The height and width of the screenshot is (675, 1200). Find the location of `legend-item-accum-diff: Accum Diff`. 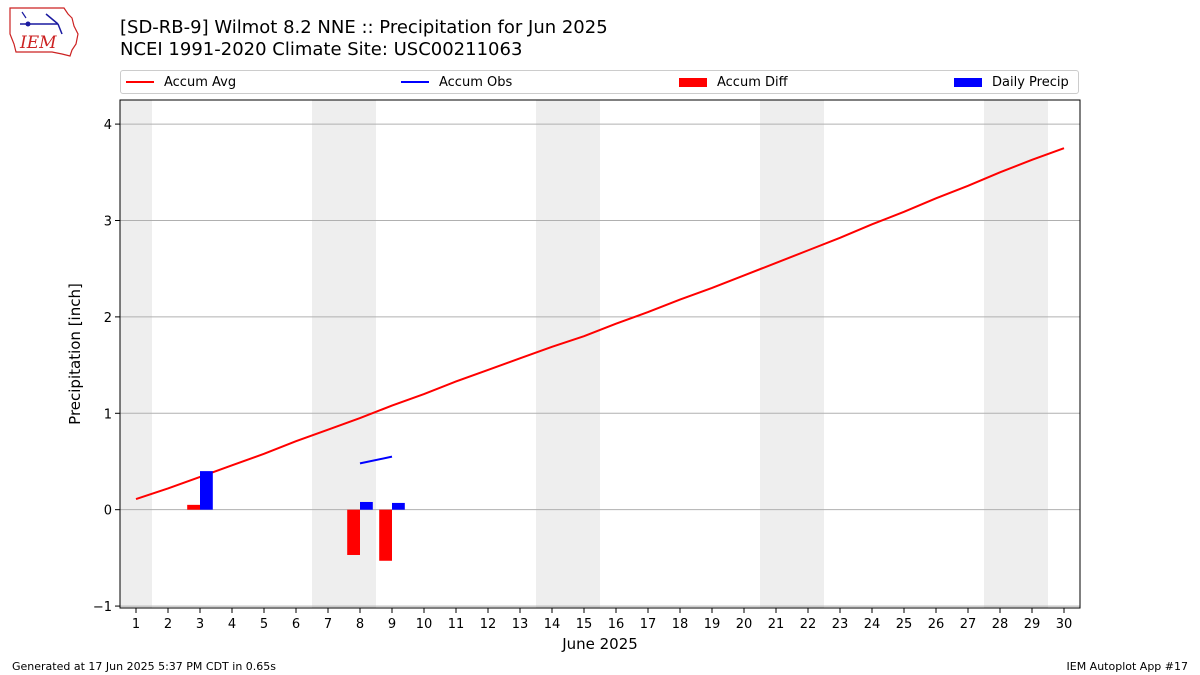

legend-item-accum-diff: Accum Diff is located at coordinates (733, 82).